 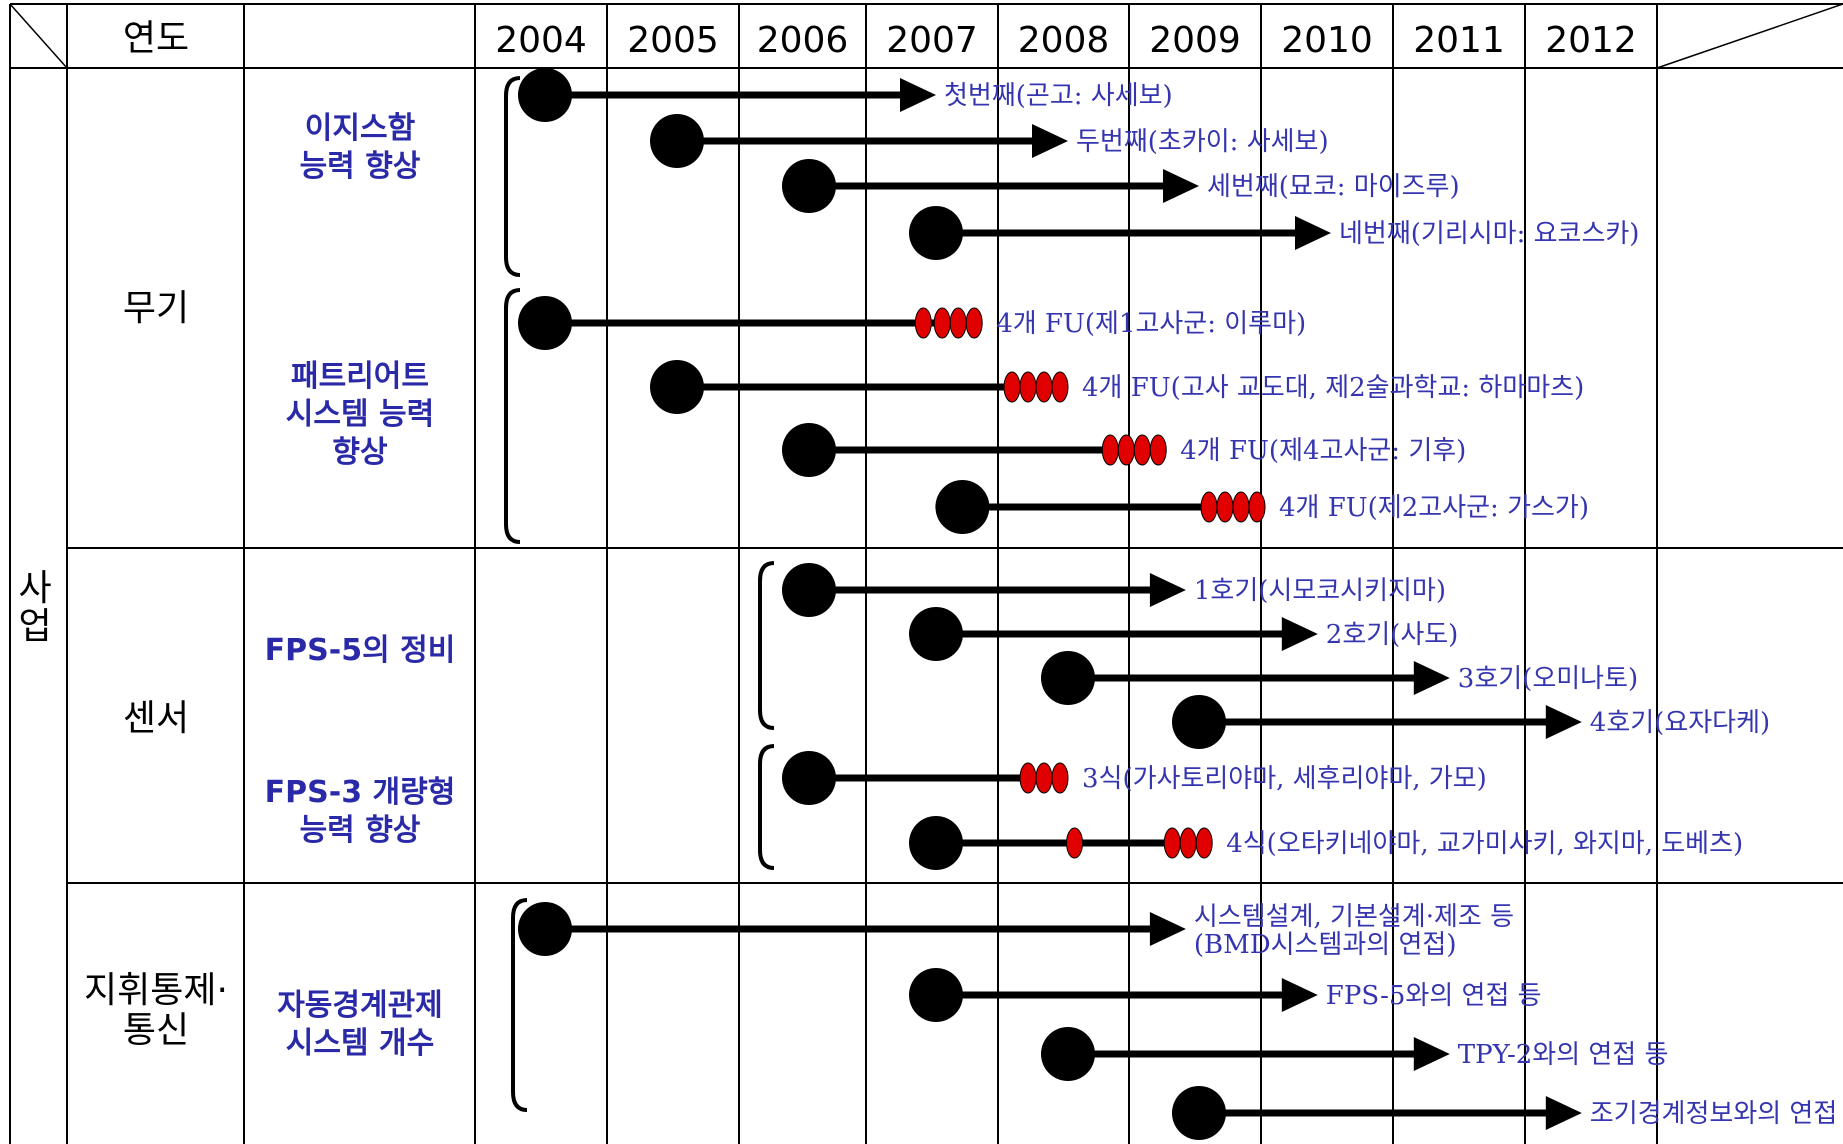 I want to click on timeline-label-line: 네번째(기리시마: 요코스카), so click(x=1489, y=234).